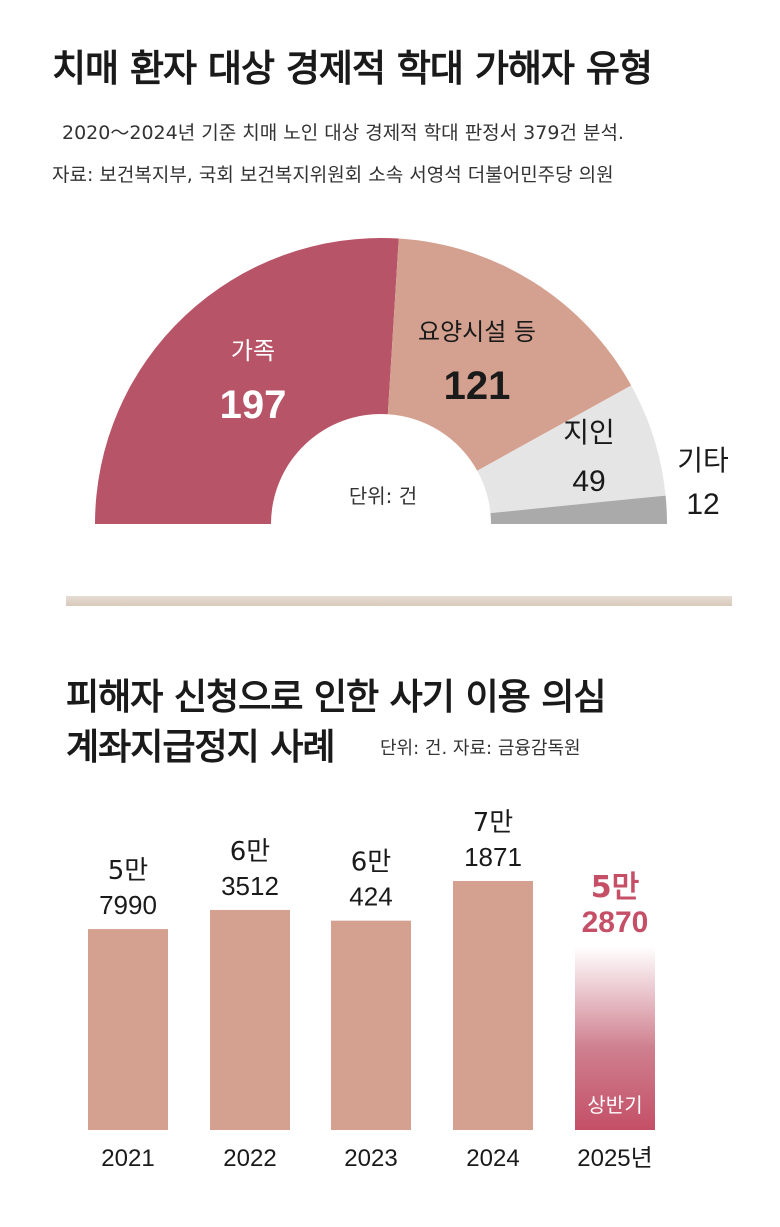 The image size is (780, 1227). I want to click on source-note: 자료: 보건복지부, 국회 보건복지위원회 소속 서영석 더불어민주당 의원, so click(333, 175).